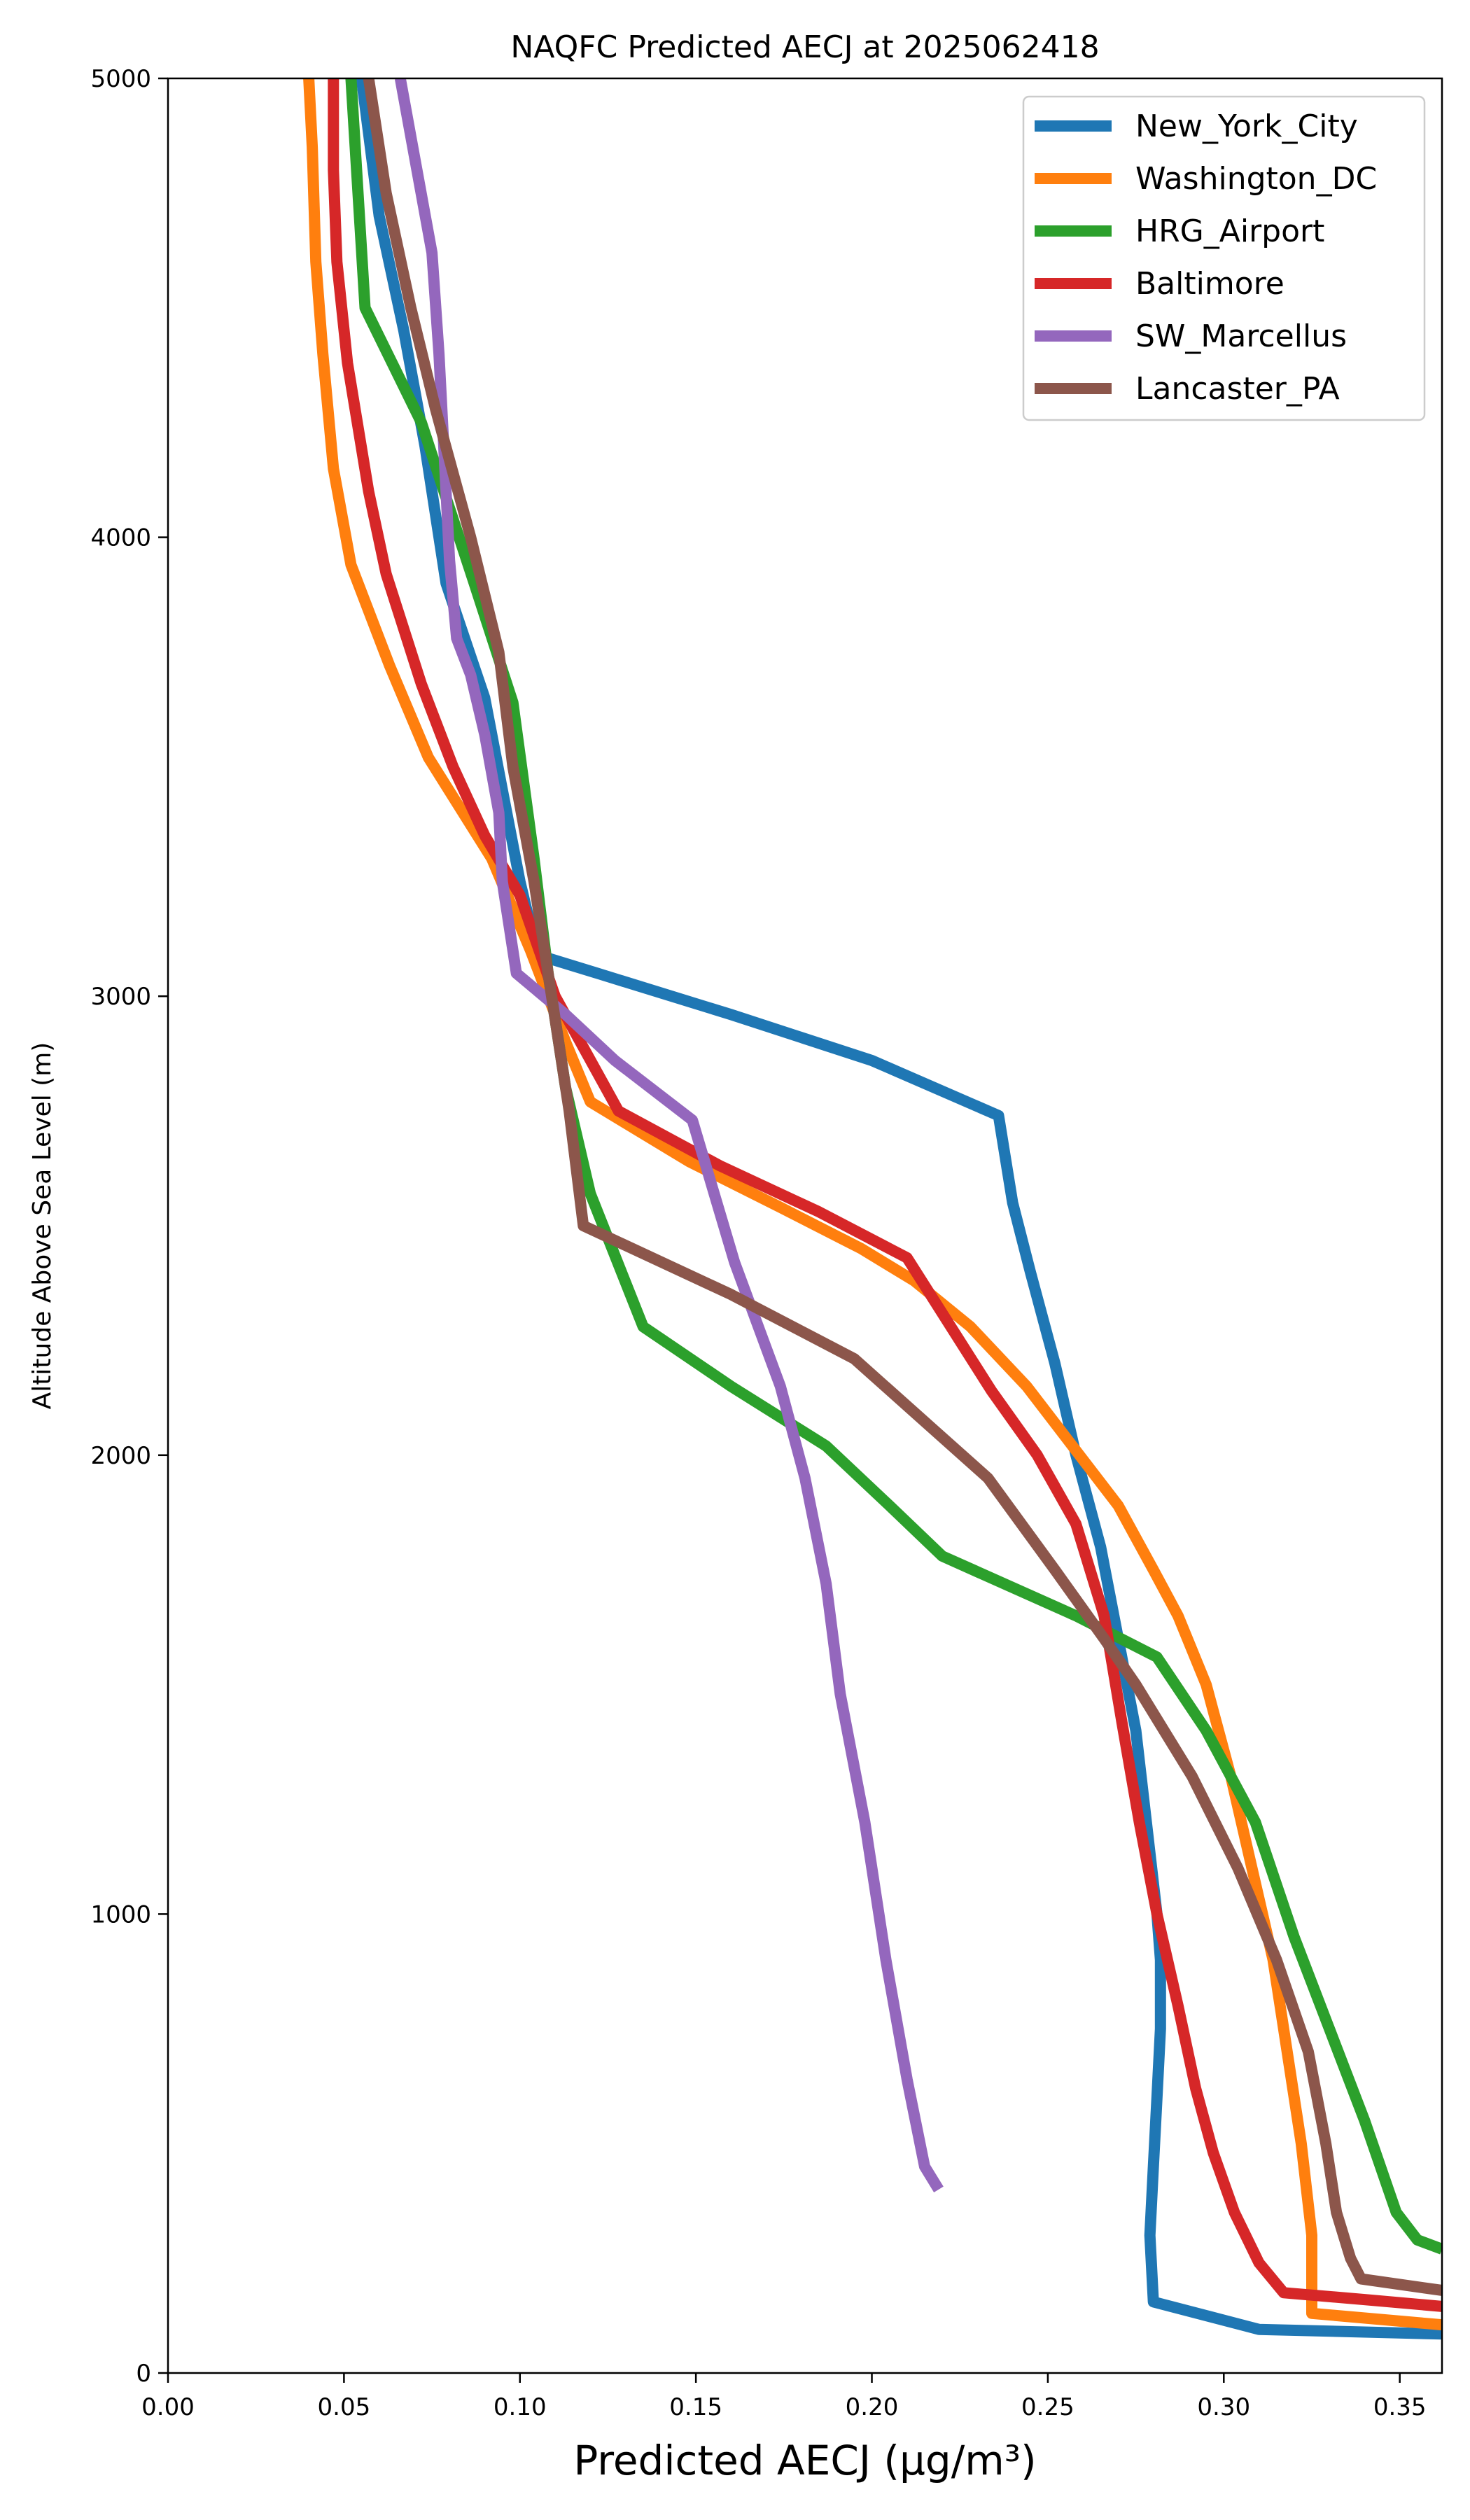 This screenshot has height=2520, width=1470. Describe the element at coordinates (804, 47) in the screenshot. I see `chart-title: NAQFC Predicted AECJ at 2025062418` at that location.